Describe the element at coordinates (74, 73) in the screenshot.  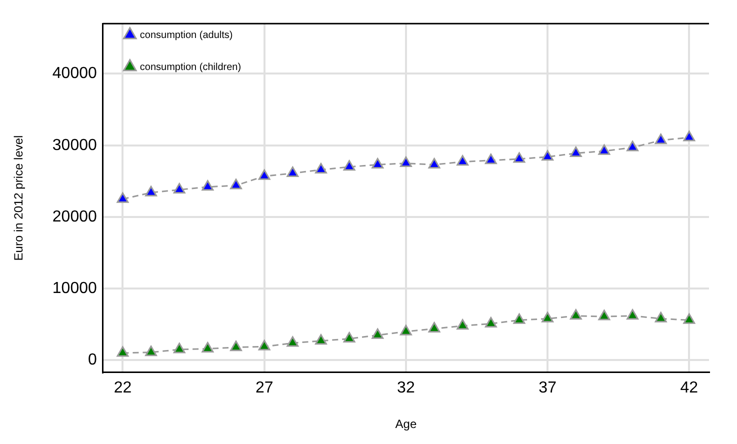
I see `y-tick-label: 40000` at that location.